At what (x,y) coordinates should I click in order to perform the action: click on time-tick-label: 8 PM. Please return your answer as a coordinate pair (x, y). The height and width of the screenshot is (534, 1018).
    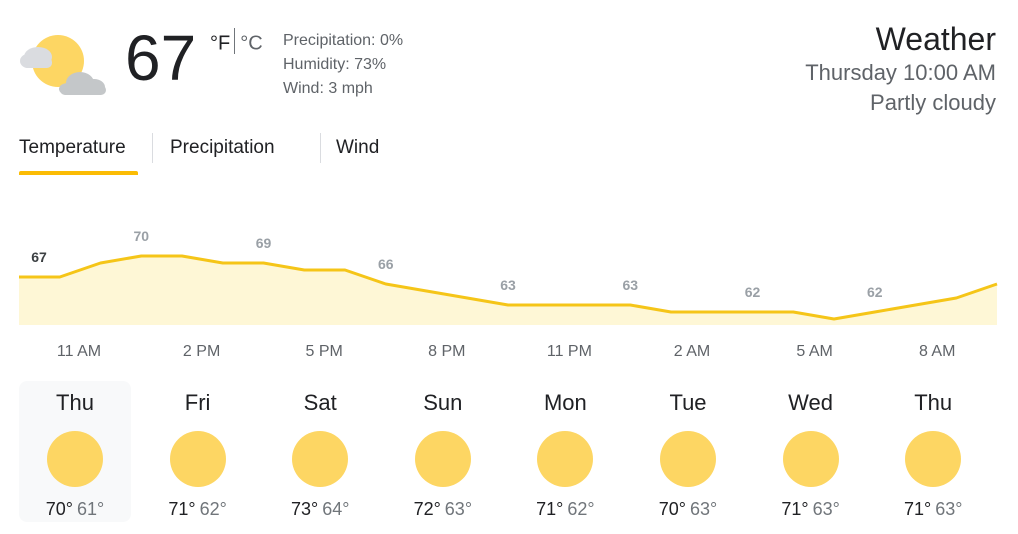
    Looking at the image, I should click on (447, 351).